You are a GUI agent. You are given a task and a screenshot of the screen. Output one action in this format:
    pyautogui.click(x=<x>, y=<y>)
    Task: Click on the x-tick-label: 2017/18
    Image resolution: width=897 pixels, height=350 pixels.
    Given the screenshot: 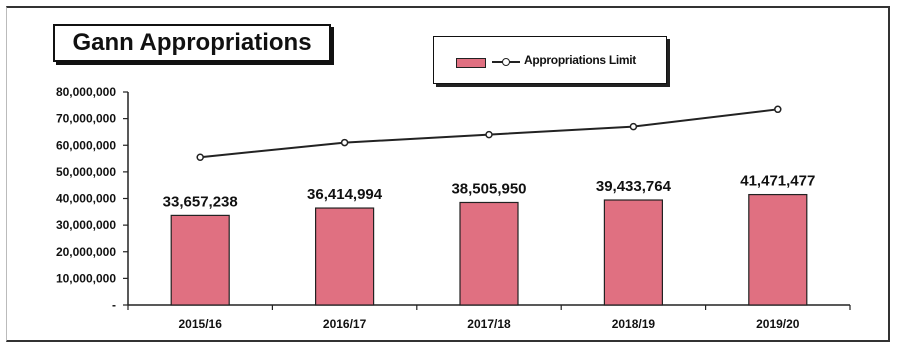 What is the action you would take?
    pyautogui.click(x=489, y=324)
    